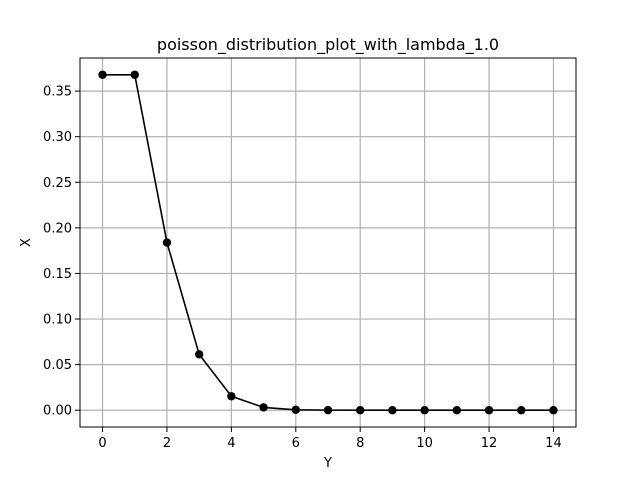 The image size is (640, 480). What do you see at coordinates (424, 443) in the screenshot?
I see `x-tick-label: 10` at bounding box center [424, 443].